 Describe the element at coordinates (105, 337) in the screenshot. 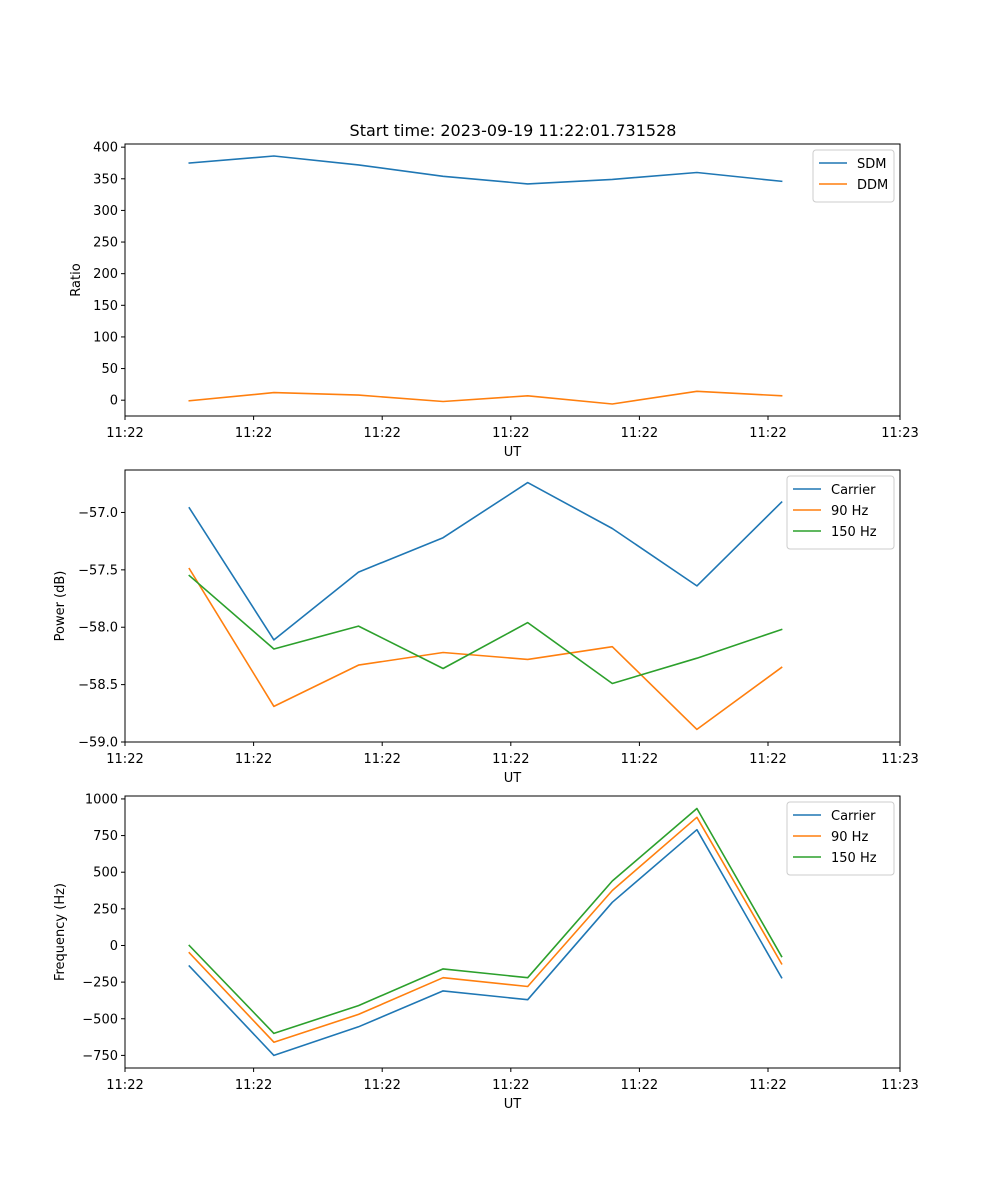

I see `y-tick-label: 100` at that location.